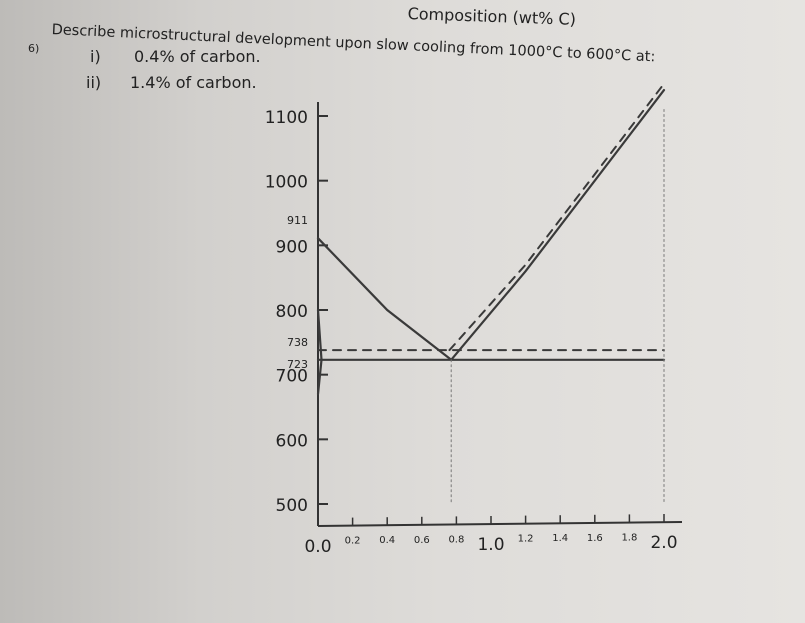  What do you see at coordinates (297, 364) in the screenshot?
I see `y-mark-label: 723` at bounding box center [297, 364].